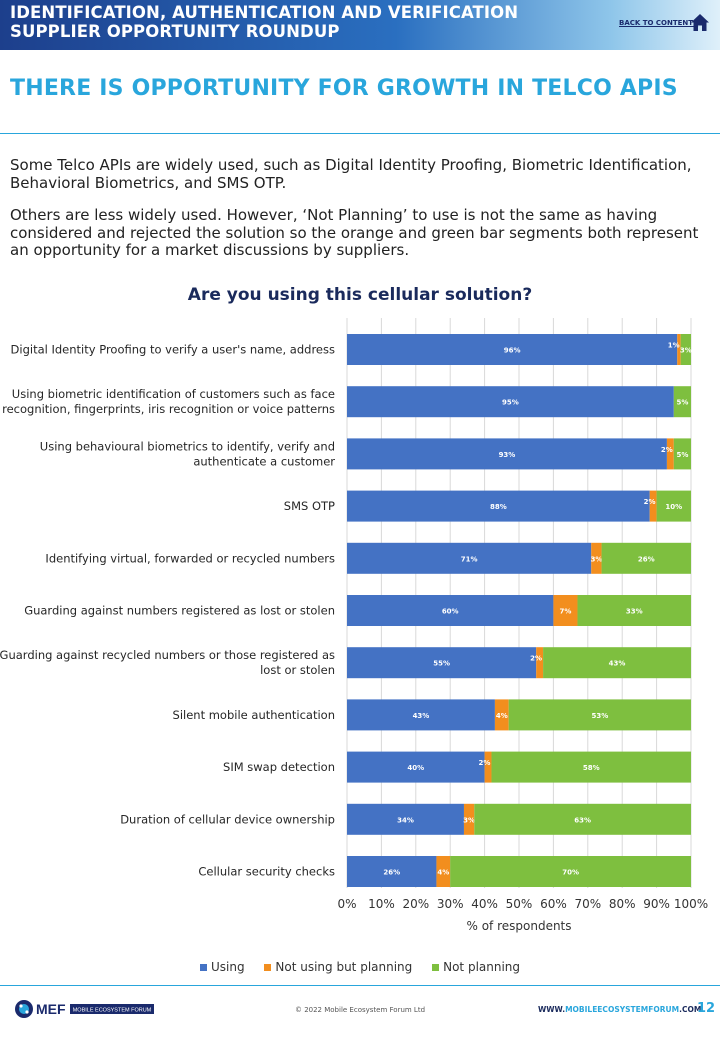 This screenshot has width=720, height=1040. I want to click on category-label: SIM swap detection, so click(279, 767).